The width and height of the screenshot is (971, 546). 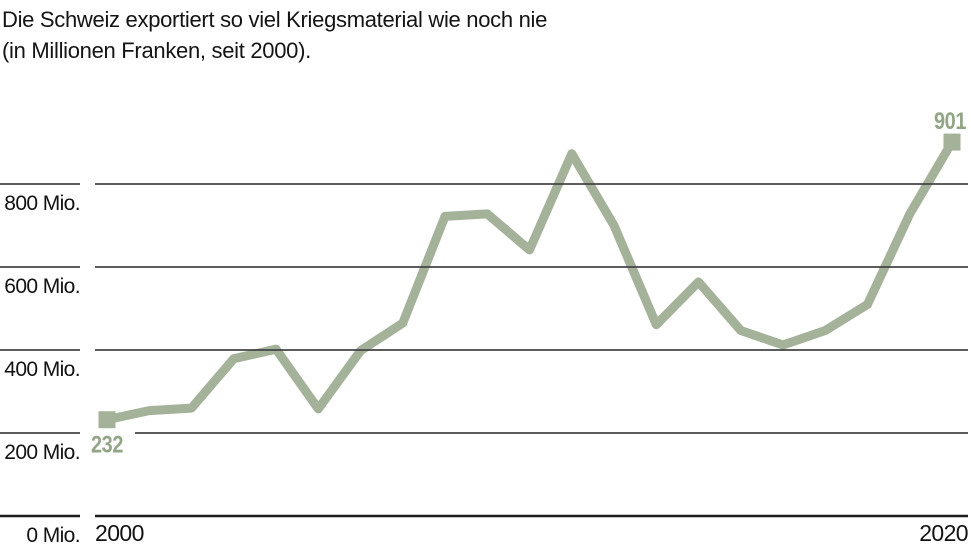 I want to click on y-tick-label: 800 Mio., so click(x=42, y=203).